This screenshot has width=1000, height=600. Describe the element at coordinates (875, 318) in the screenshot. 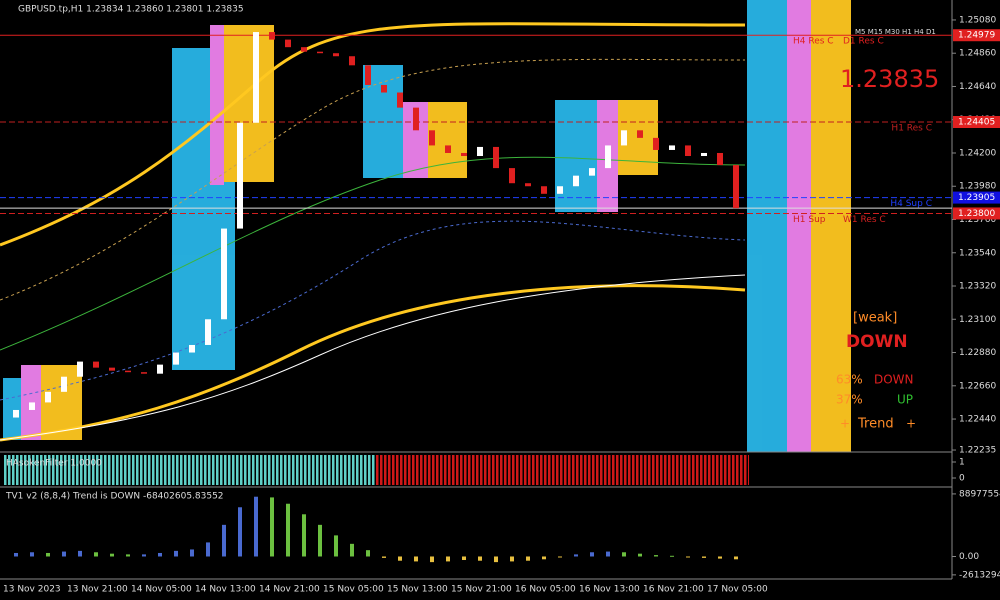

I see `strength: [weak]` at that location.